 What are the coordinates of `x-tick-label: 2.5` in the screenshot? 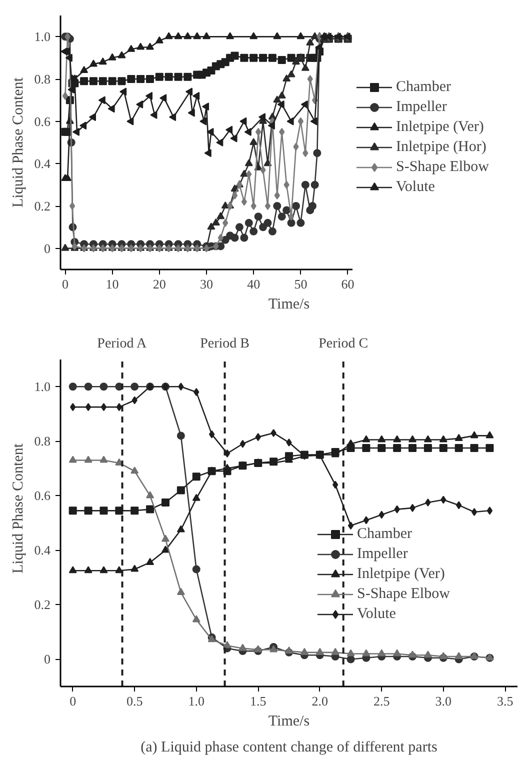 It's located at (382, 701).